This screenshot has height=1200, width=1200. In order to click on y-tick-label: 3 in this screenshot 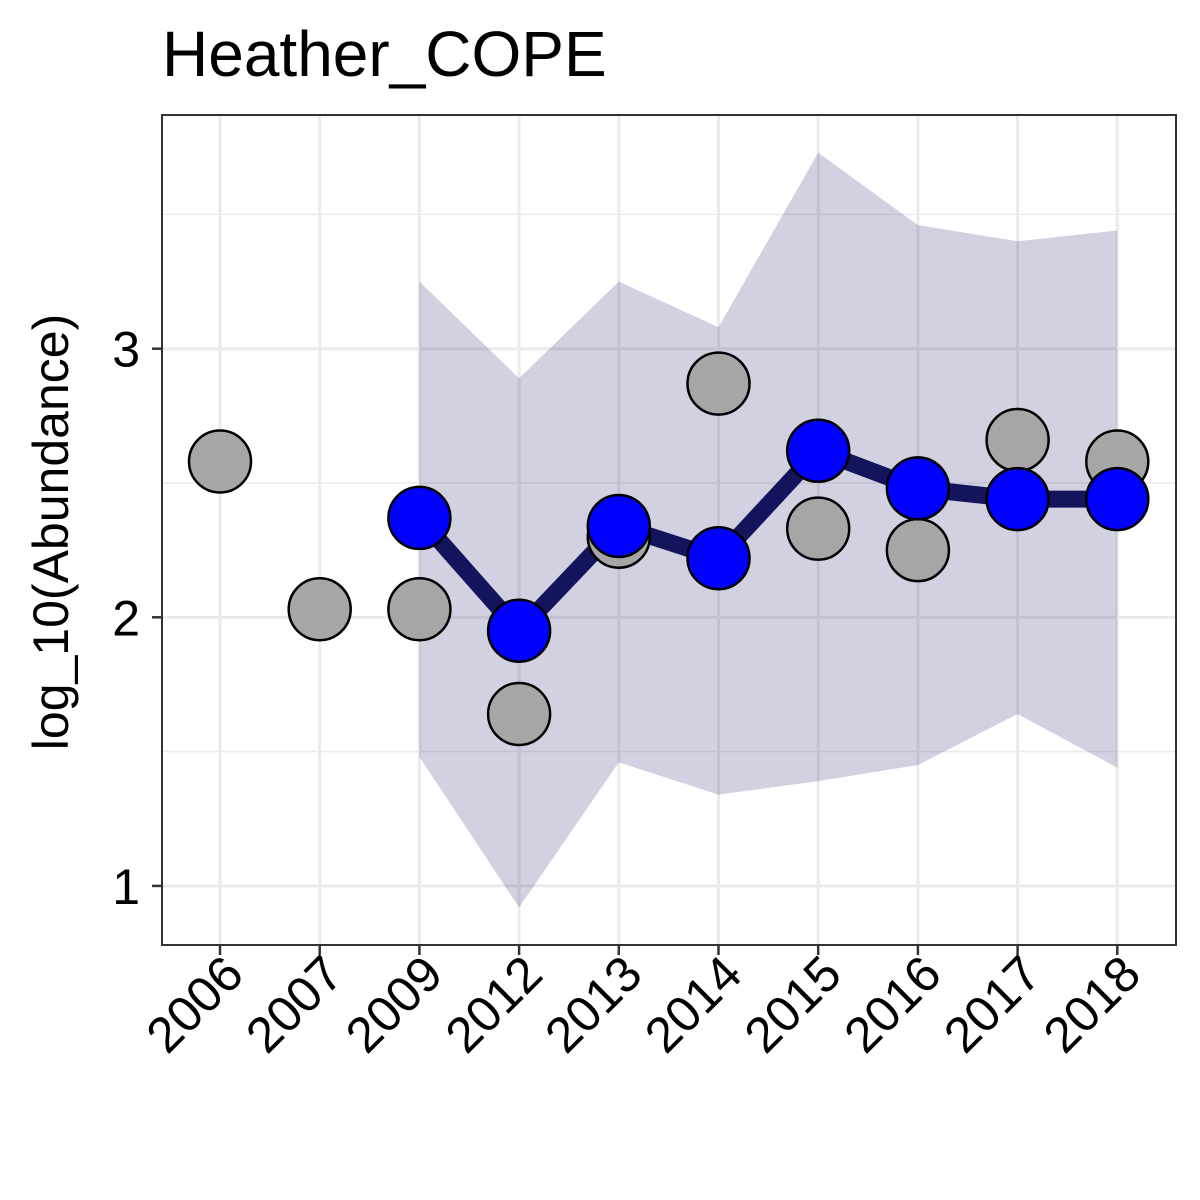, I will do `click(126, 350)`.